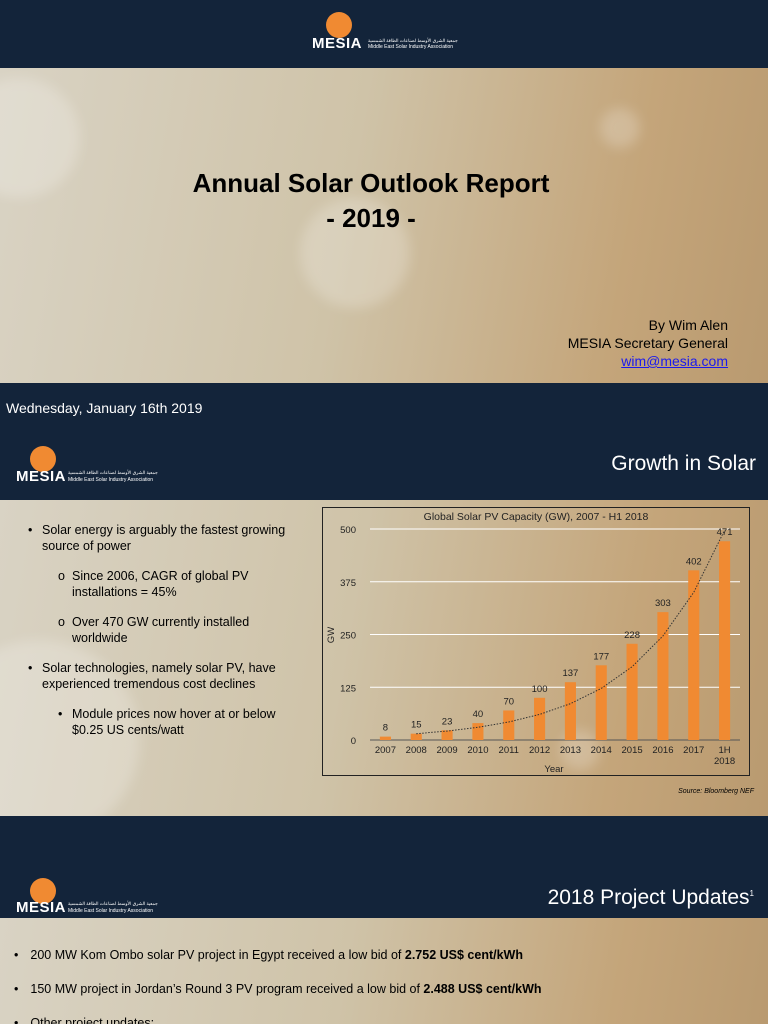 This screenshot has width=768, height=1024. What do you see at coordinates (716, 791) in the screenshot?
I see `source-note: Source: Bloomberg NEF` at bounding box center [716, 791].